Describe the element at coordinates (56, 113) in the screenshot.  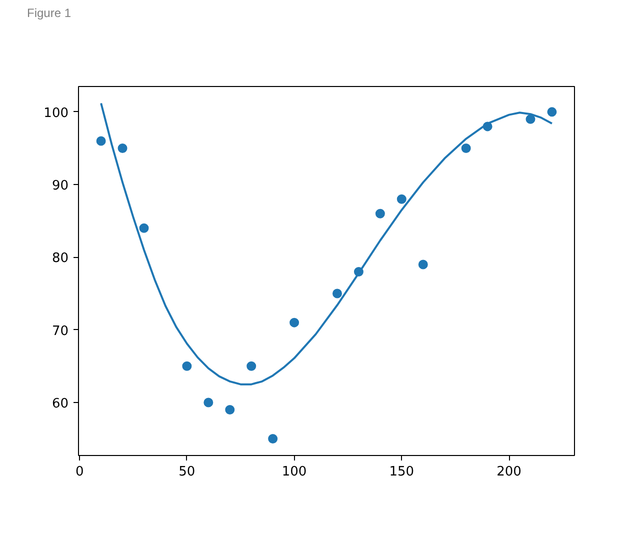
I see `y-tick-label: 100` at that location.